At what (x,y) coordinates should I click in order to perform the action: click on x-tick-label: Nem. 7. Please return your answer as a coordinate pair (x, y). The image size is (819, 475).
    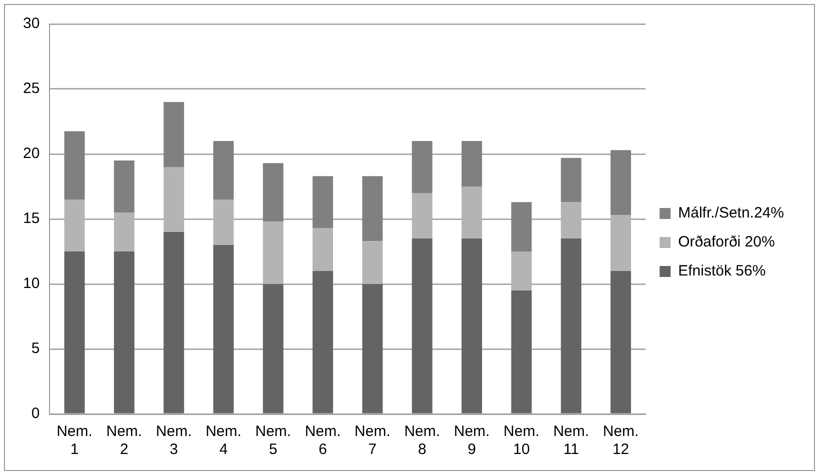
    Looking at the image, I should click on (372, 440).